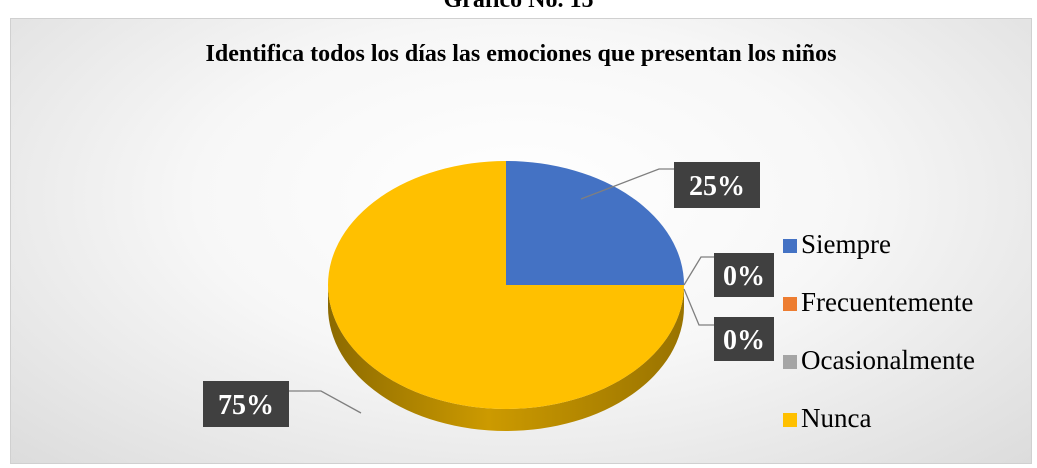  Describe the element at coordinates (887, 302) in the screenshot. I see `legend-label-frecuentemente: Frecuentemente` at that location.